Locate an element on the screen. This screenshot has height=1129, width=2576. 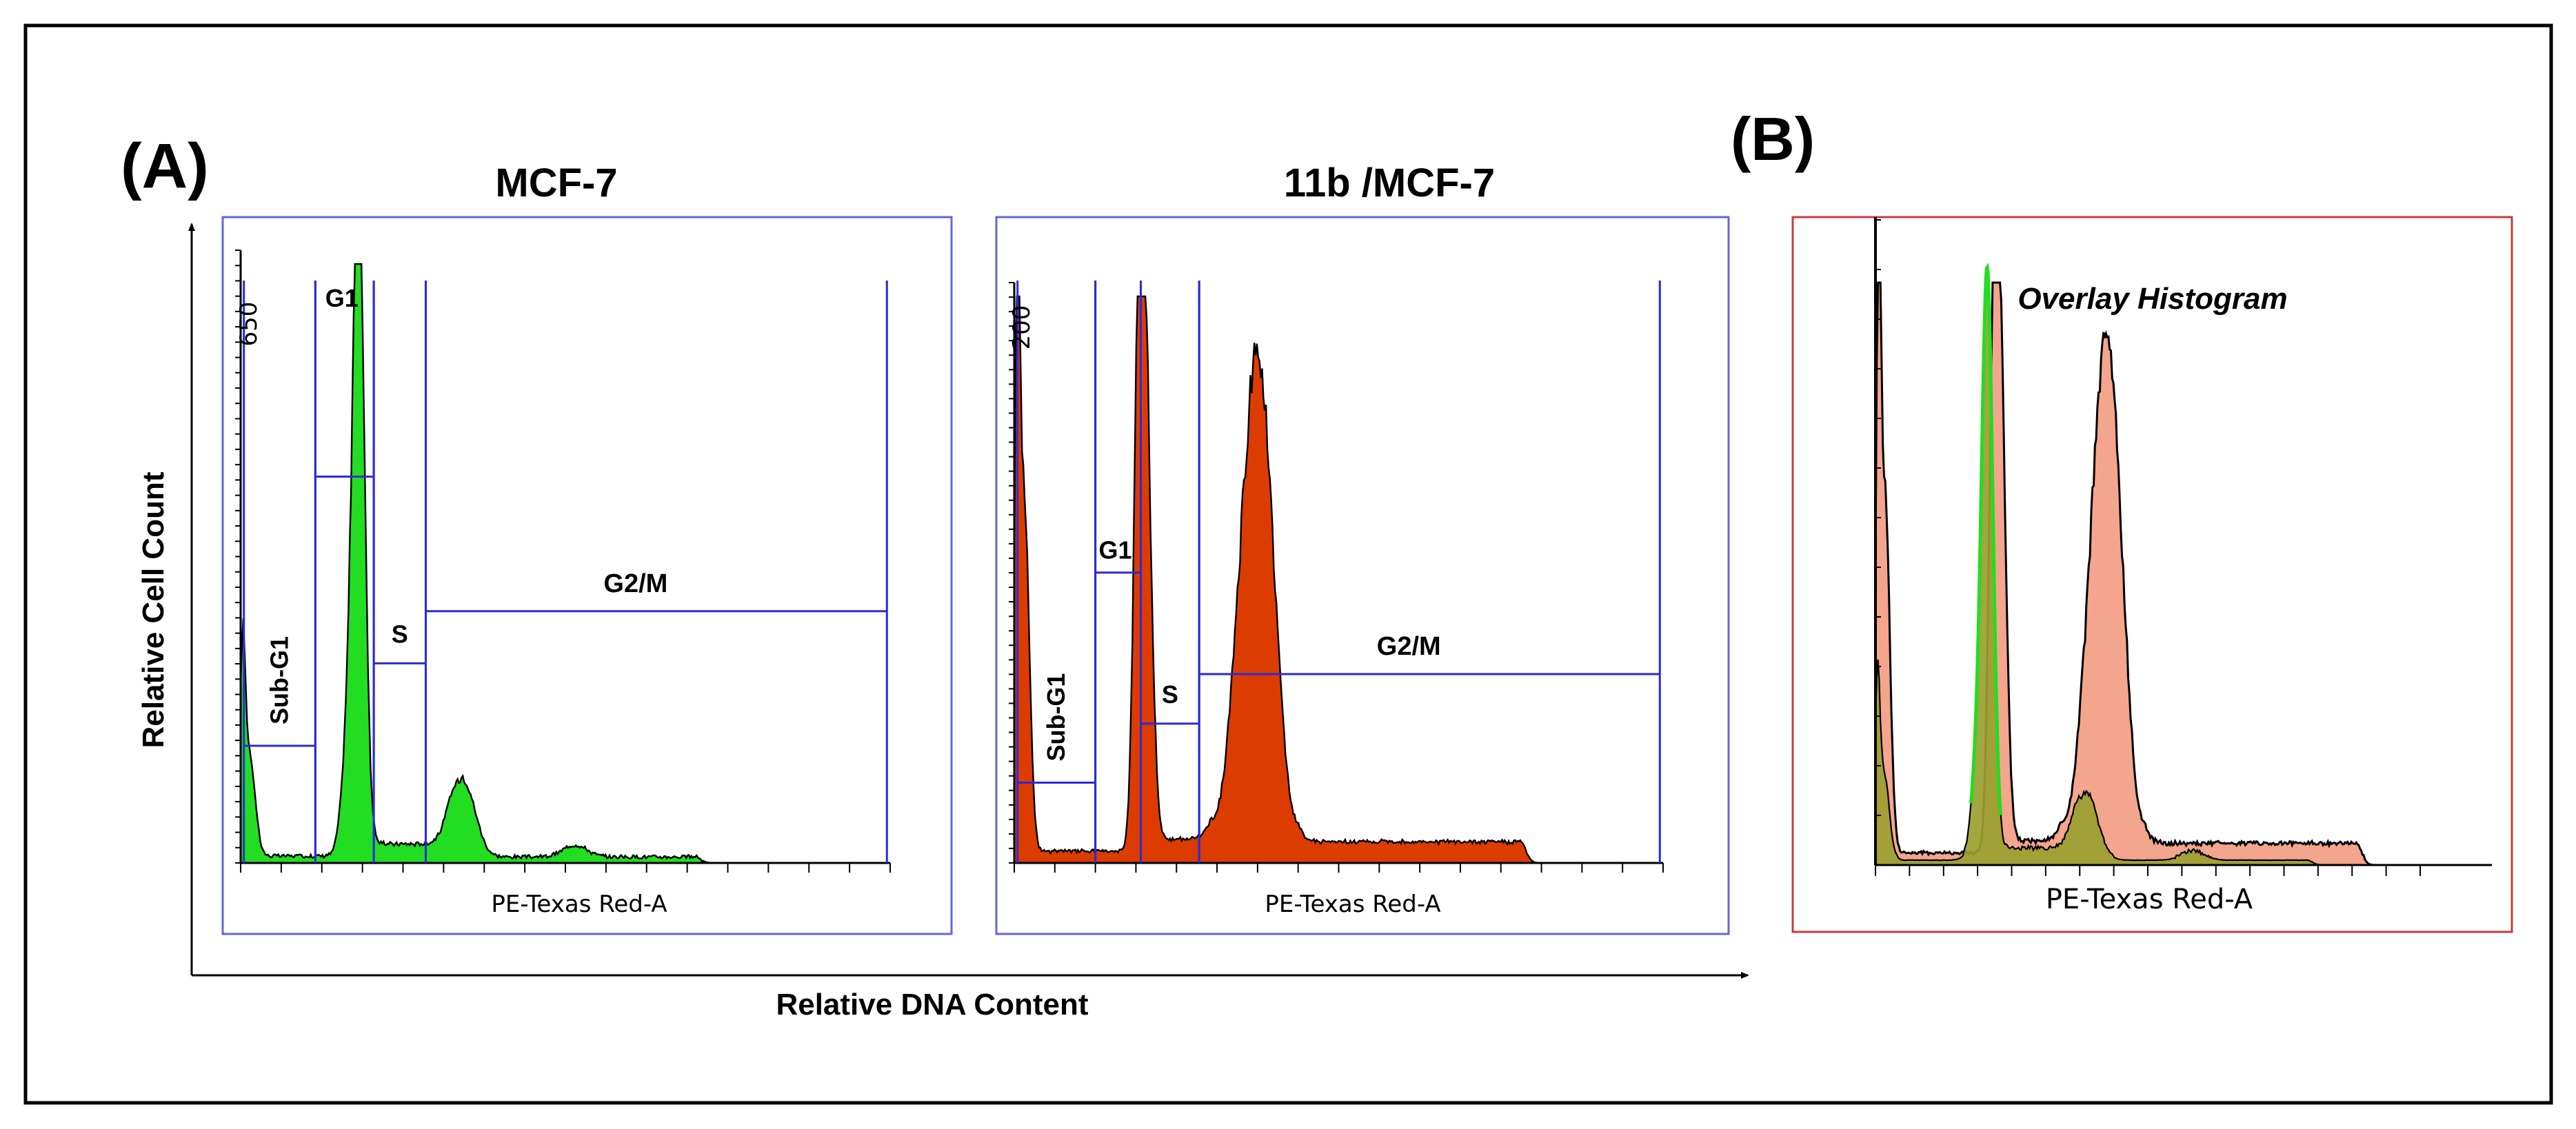
mcf7-histogram: Sub-G1 G1 S G2/M is located at coordinates (563, 561).